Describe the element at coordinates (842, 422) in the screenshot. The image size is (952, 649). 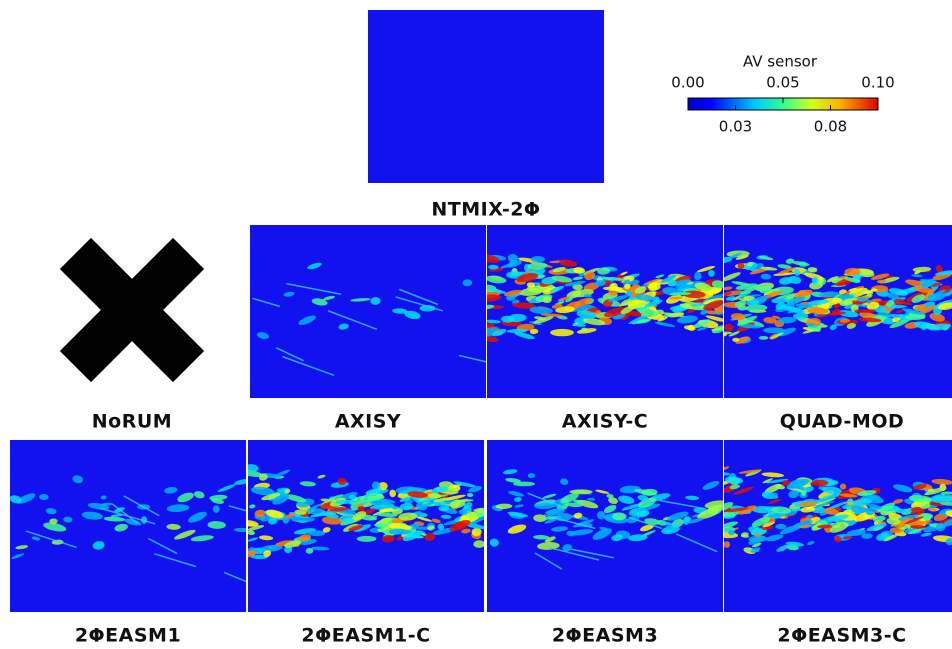
I see `panel-label: QUAD-MOD` at that location.